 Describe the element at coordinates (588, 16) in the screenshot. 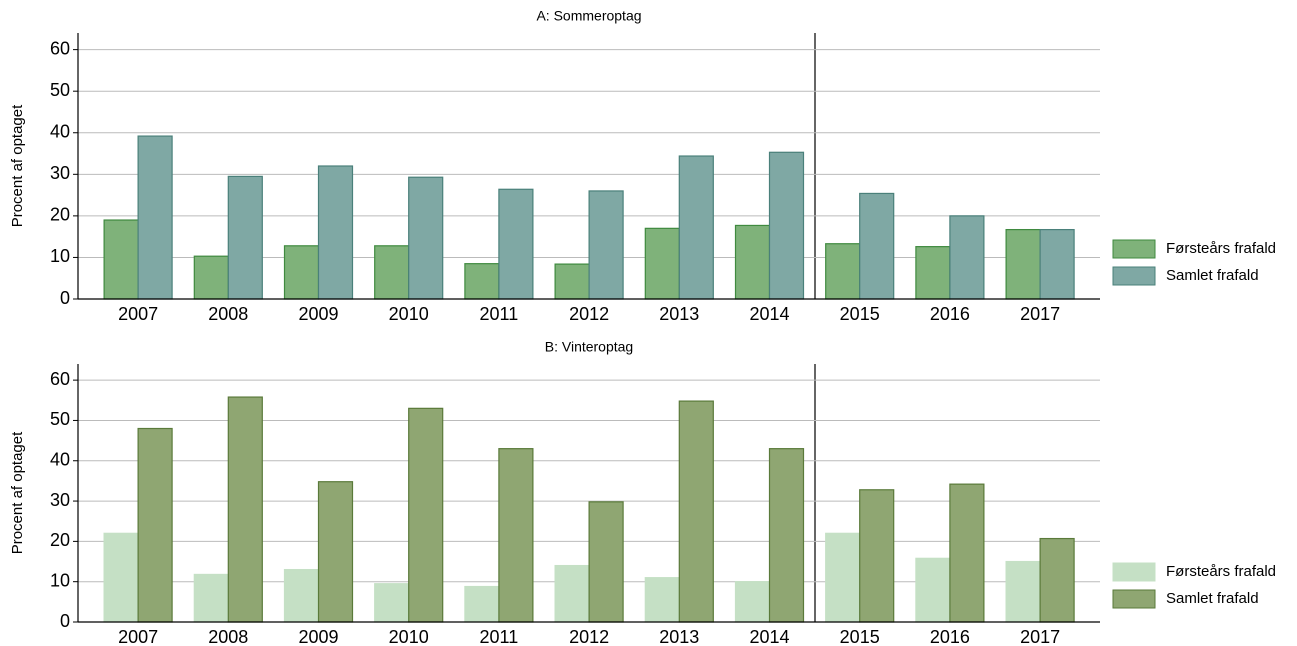

I see `chart-title: A: Sommeroptag` at that location.